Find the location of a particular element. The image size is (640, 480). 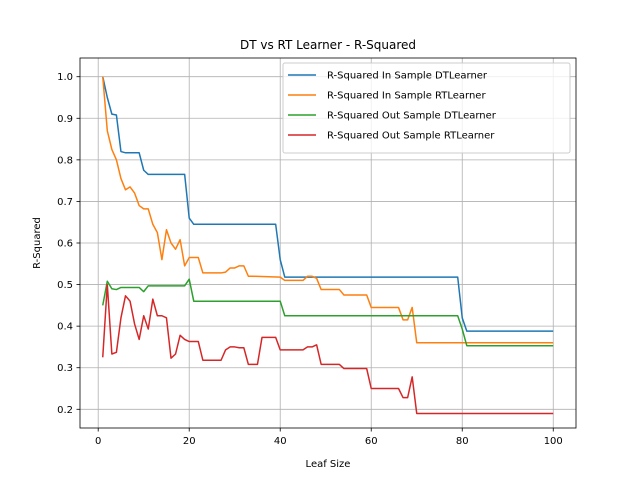

x-tick-label: 0 is located at coordinates (98, 441).